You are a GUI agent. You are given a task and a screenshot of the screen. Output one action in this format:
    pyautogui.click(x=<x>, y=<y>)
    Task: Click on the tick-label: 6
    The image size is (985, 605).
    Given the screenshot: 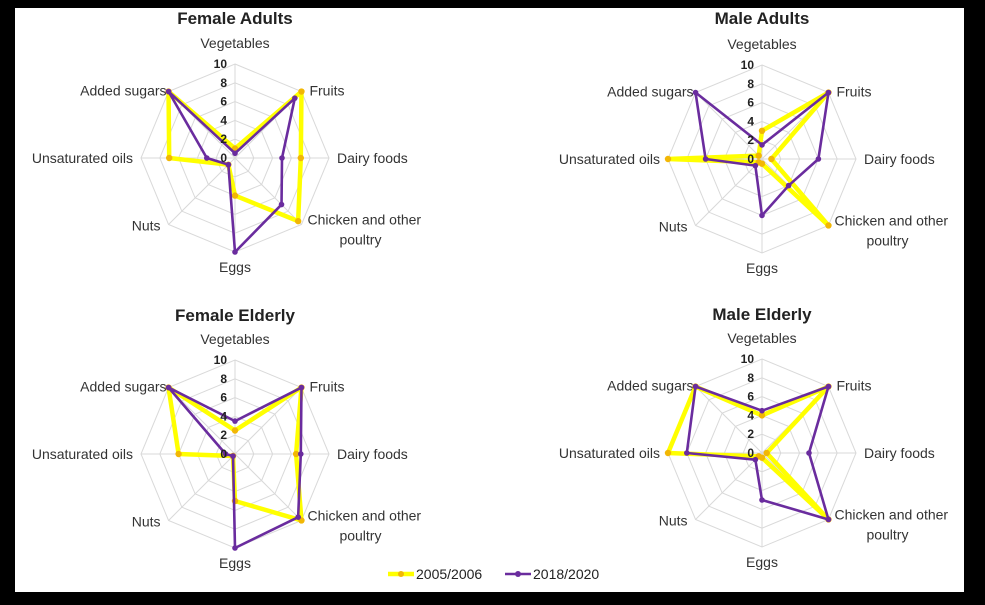 What is the action you would take?
    pyautogui.click(x=223, y=102)
    